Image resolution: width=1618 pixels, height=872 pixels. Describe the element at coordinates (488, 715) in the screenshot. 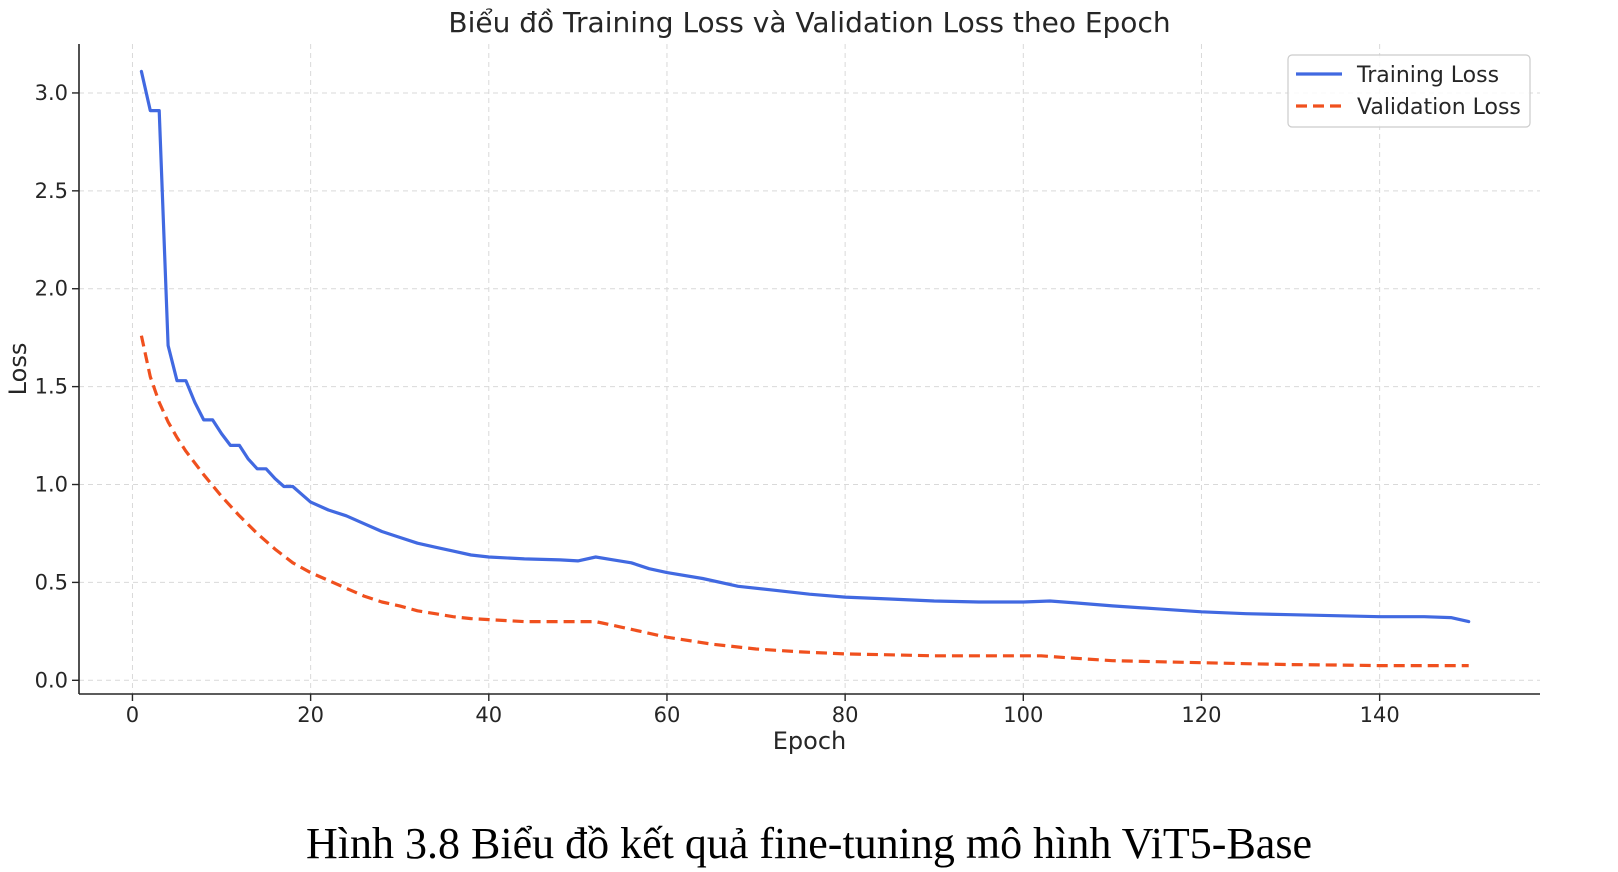

I see `x-tick-label: 40` at that location.